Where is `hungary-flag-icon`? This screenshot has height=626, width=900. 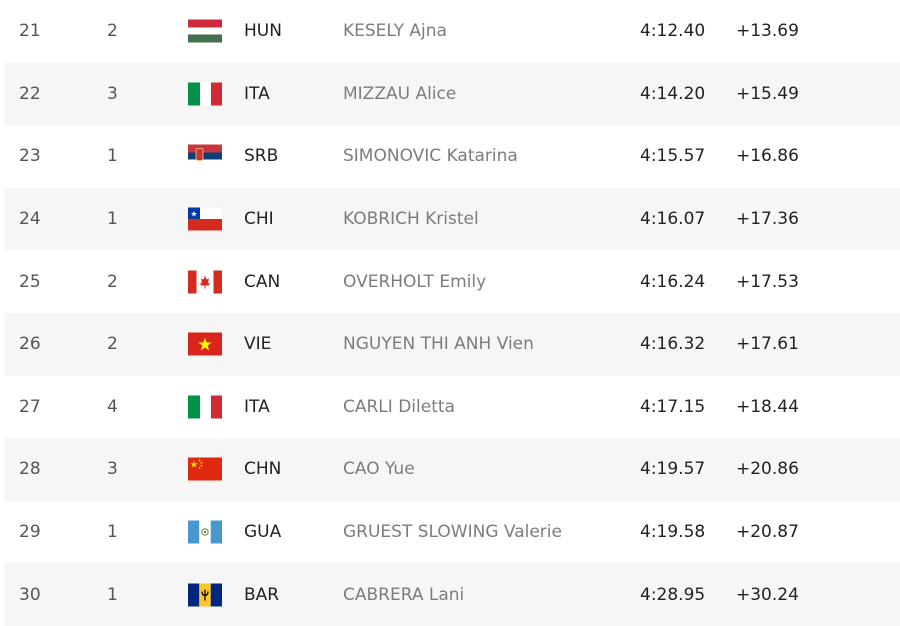
hungary-flag-icon is located at coordinates (205, 31).